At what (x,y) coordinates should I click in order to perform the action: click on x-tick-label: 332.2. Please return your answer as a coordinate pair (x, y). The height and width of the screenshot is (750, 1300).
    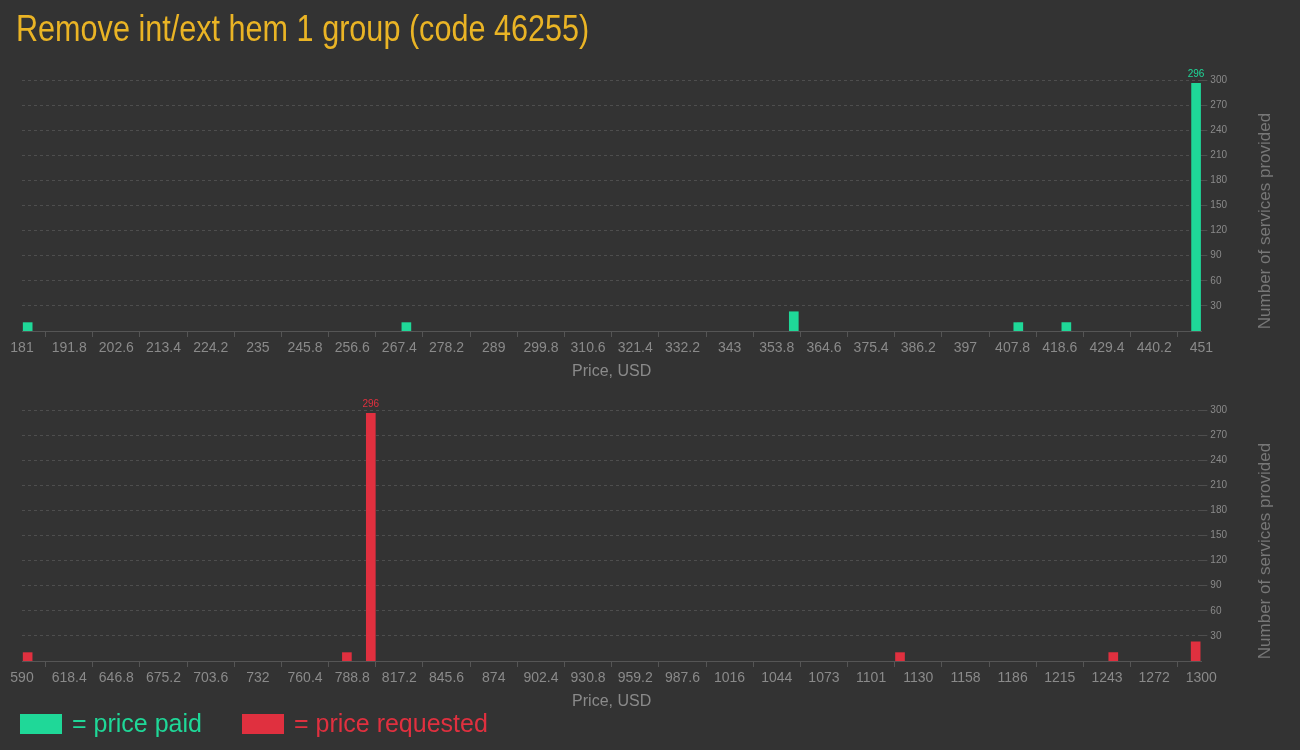
    Looking at the image, I should click on (682, 347).